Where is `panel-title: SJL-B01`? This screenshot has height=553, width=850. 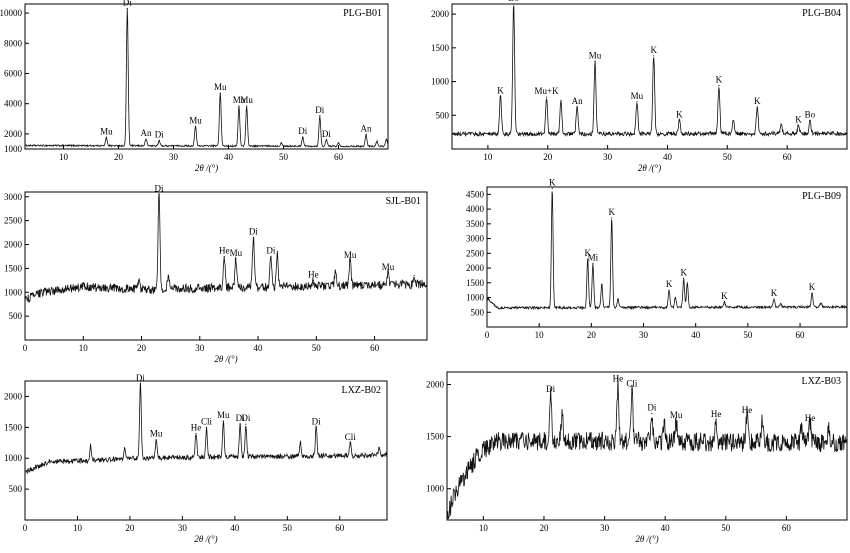
panel-title: SJL-B01 is located at coordinates (403, 201).